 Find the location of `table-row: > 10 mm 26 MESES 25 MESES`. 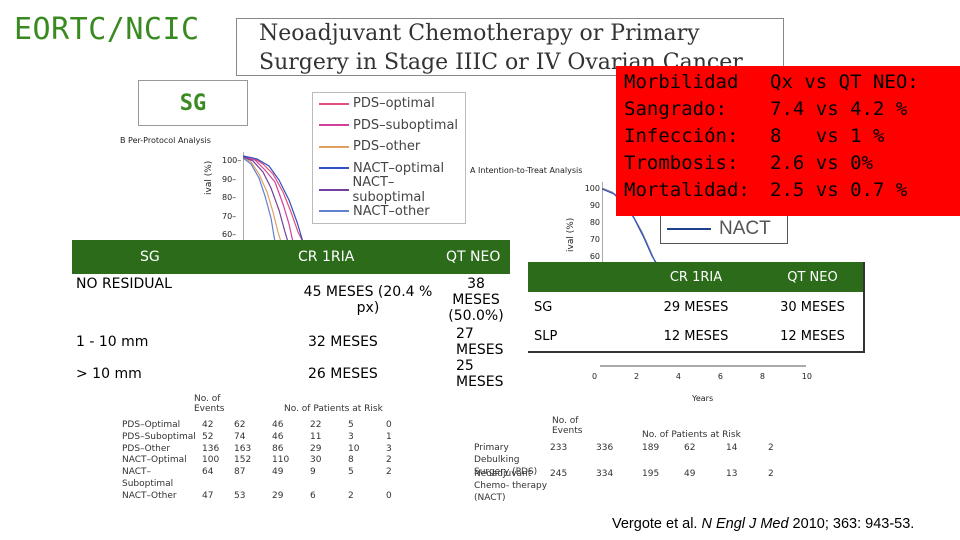

table-row: > 10 mm 26 MESES 25 MESES is located at coordinates (291, 374).